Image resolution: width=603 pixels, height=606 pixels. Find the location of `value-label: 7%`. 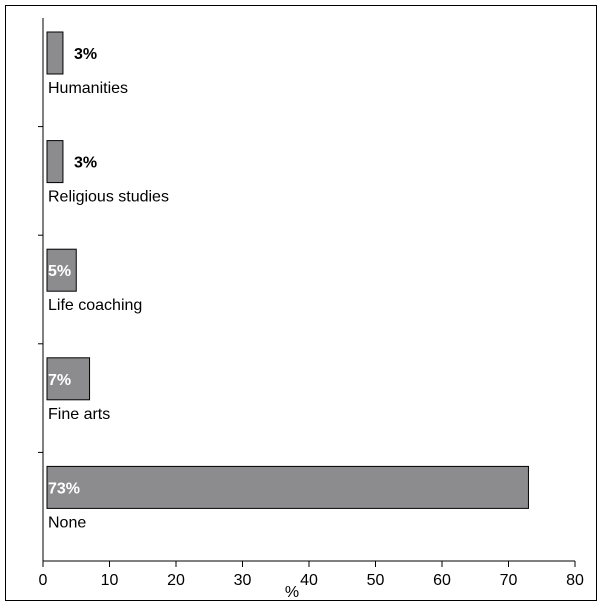

value-label: 7% is located at coordinates (59, 380).